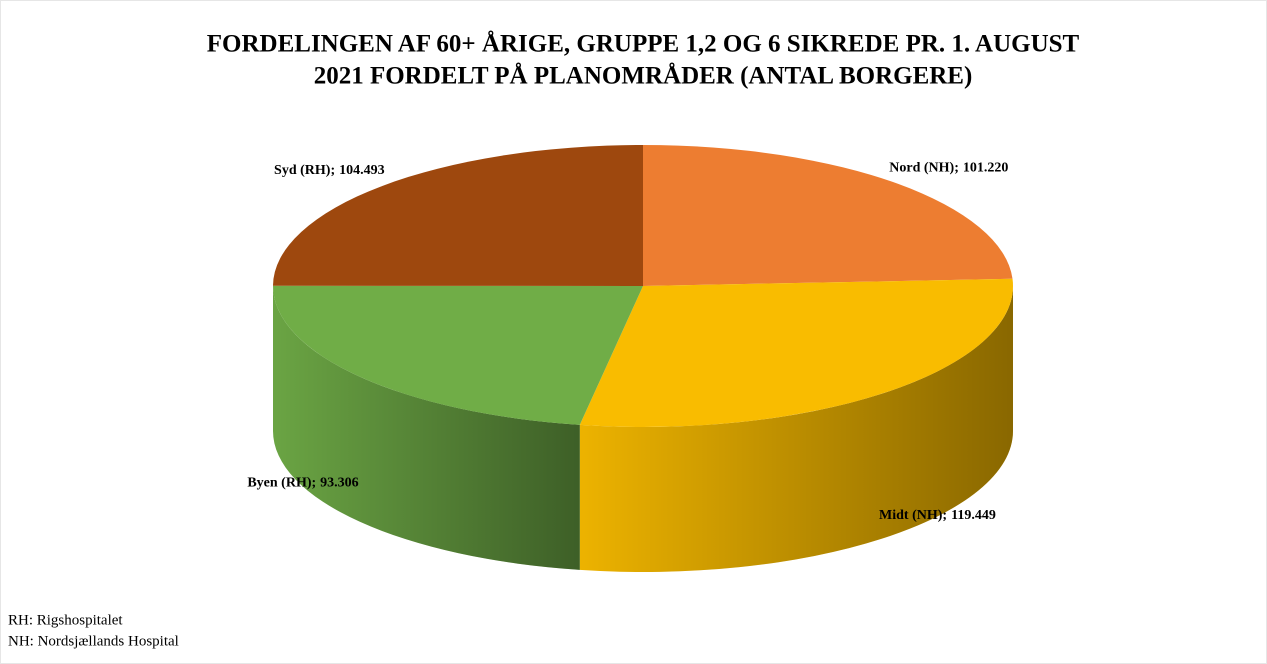 The height and width of the screenshot is (664, 1267). Describe the element at coordinates (281, 483) in the screenshot. I see `data-label-category: Byen (RH);` at that location.